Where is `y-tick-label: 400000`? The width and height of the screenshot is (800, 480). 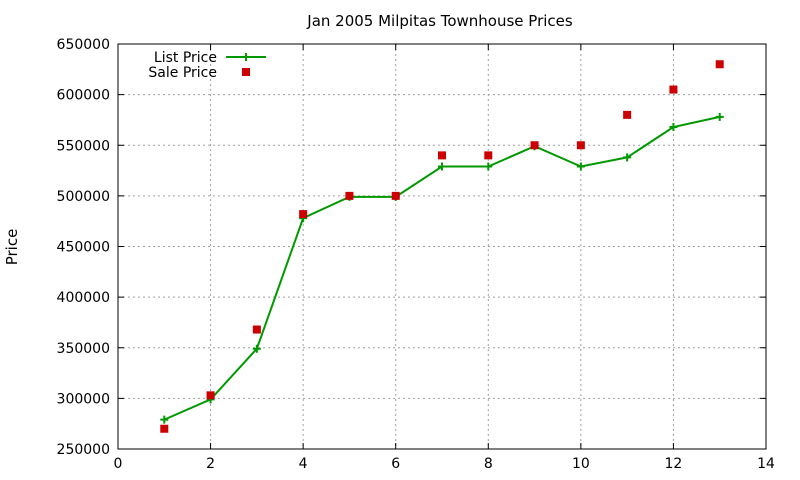
y-tick-label: 400000 is located at coordinates (83, 298).